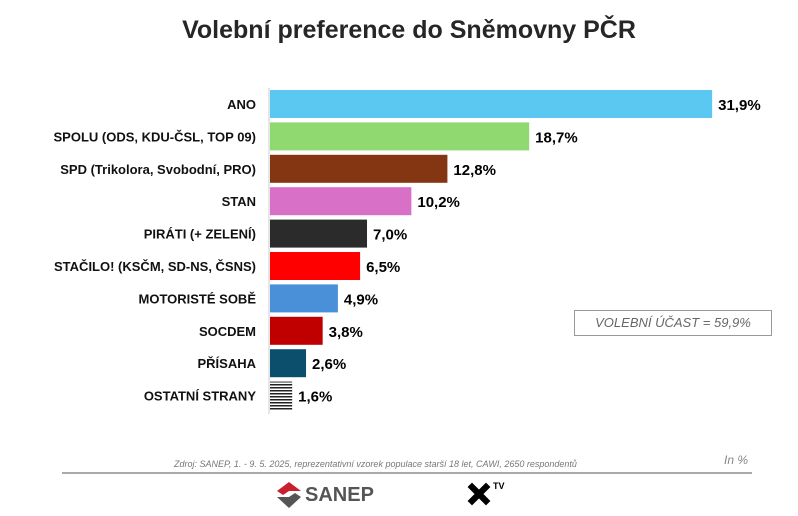 The width and height of the screenshot is (798, 516). I want to click on category-label: SPD (Trikolora, Svobodní, PRO), so click(158, 169).